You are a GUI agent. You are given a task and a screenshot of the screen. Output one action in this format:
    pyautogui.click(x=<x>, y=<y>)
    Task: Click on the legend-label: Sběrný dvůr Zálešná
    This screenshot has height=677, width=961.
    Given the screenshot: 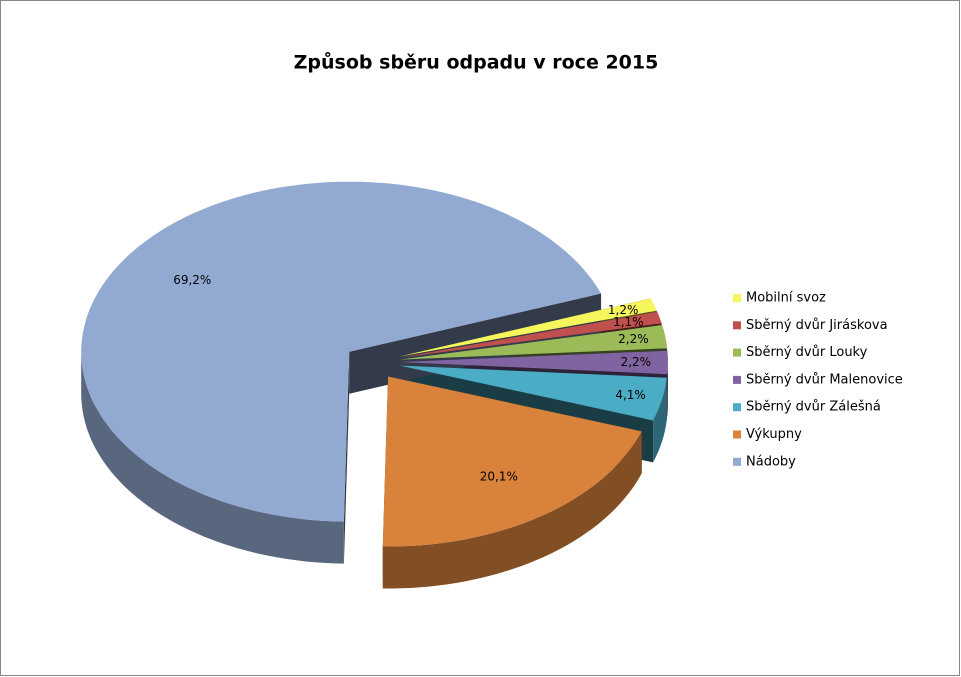 What is the action you would take?
    pyautogui.click(x=813, y=407)
    